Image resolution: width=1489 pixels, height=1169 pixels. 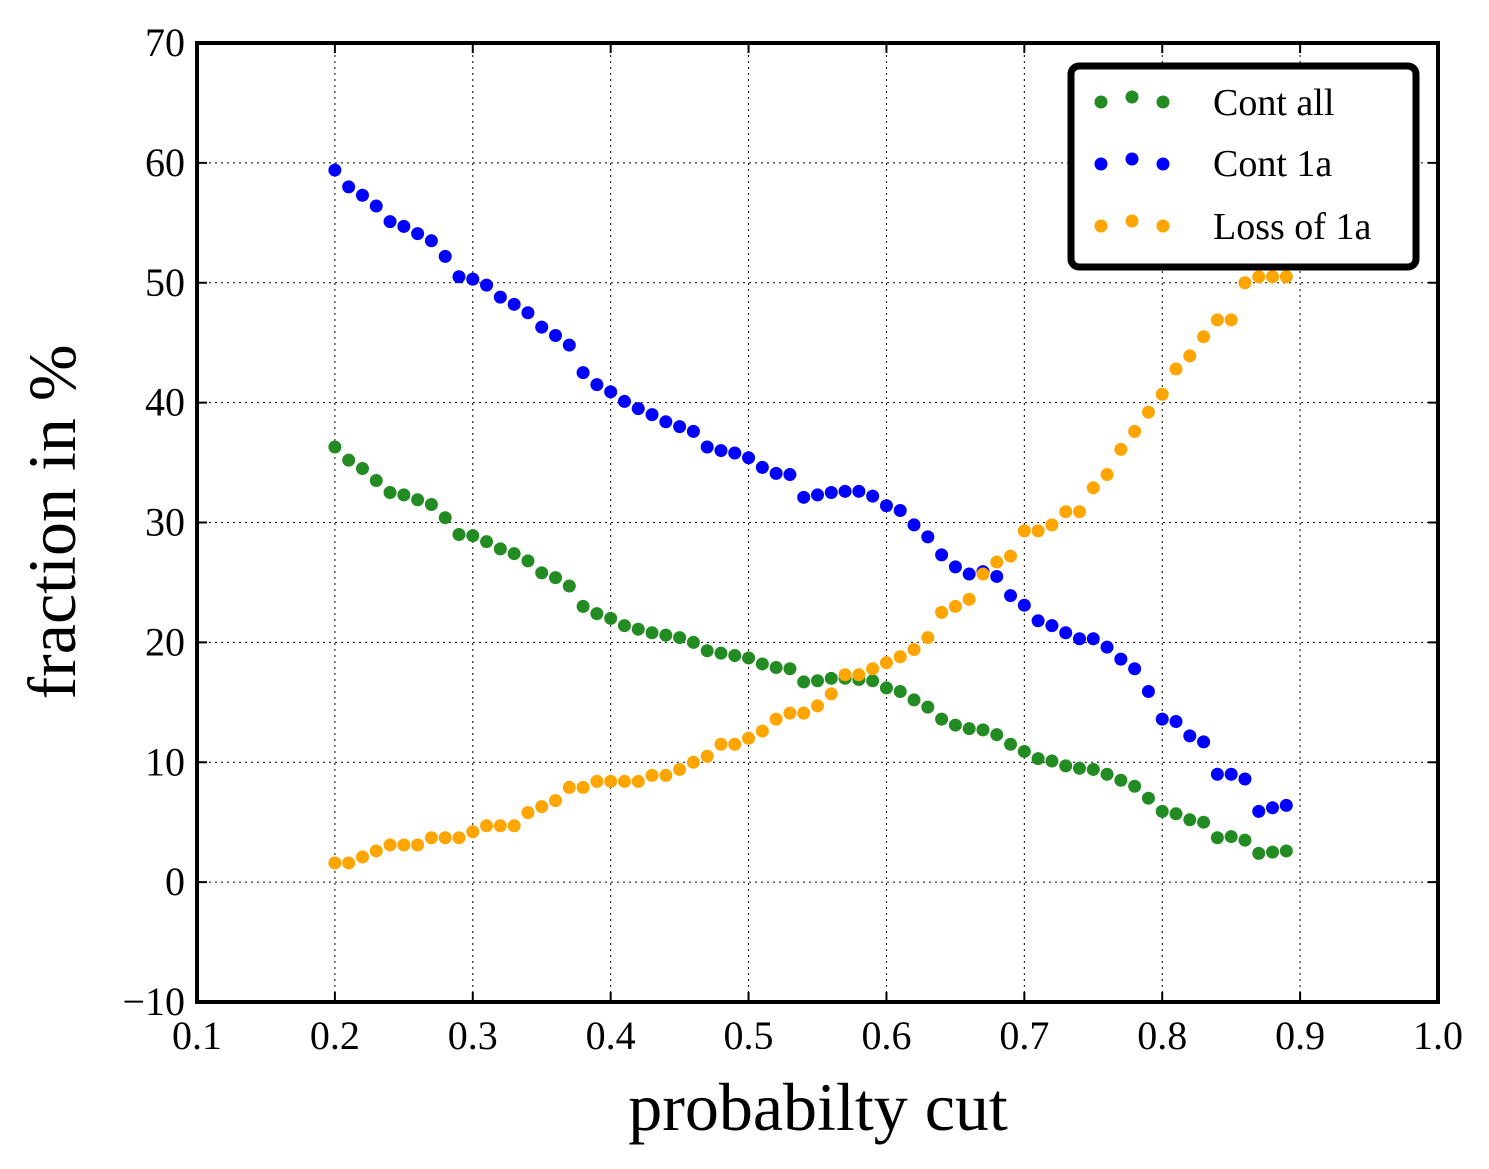 What do you see at coordinates (1162, 1035) in the screenshot?
I see `x-tick-label: 0.8` at bounding box center [1162, 1035].